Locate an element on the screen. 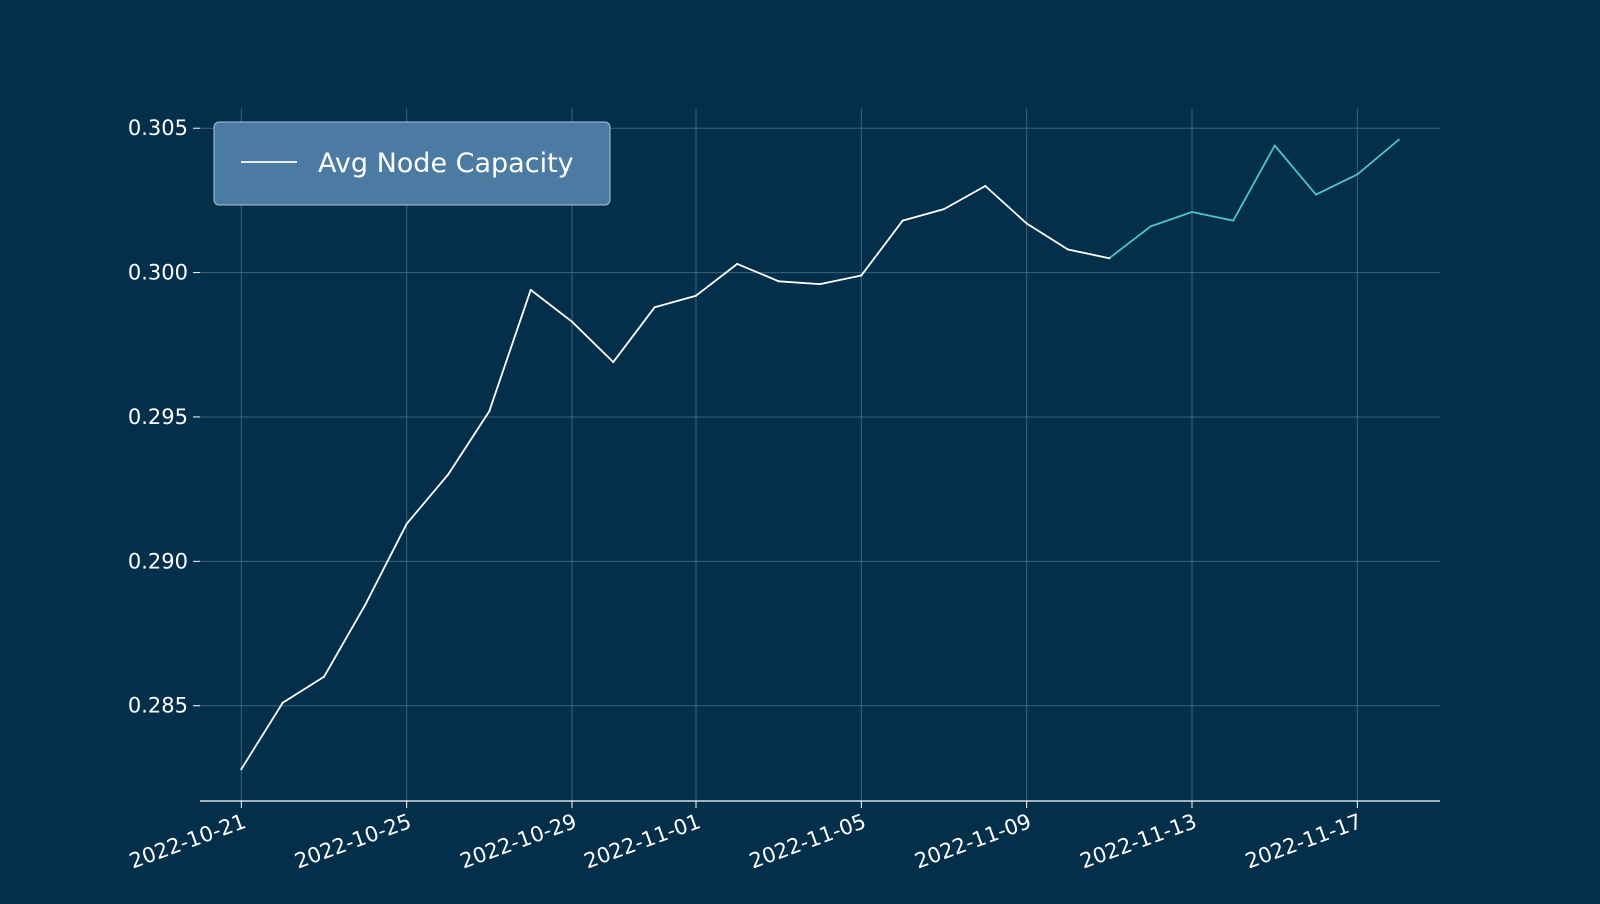 The width and height of the screenshot is (1600, 904). y-tick-label: 0.290 is located at coordinates (158, 561).